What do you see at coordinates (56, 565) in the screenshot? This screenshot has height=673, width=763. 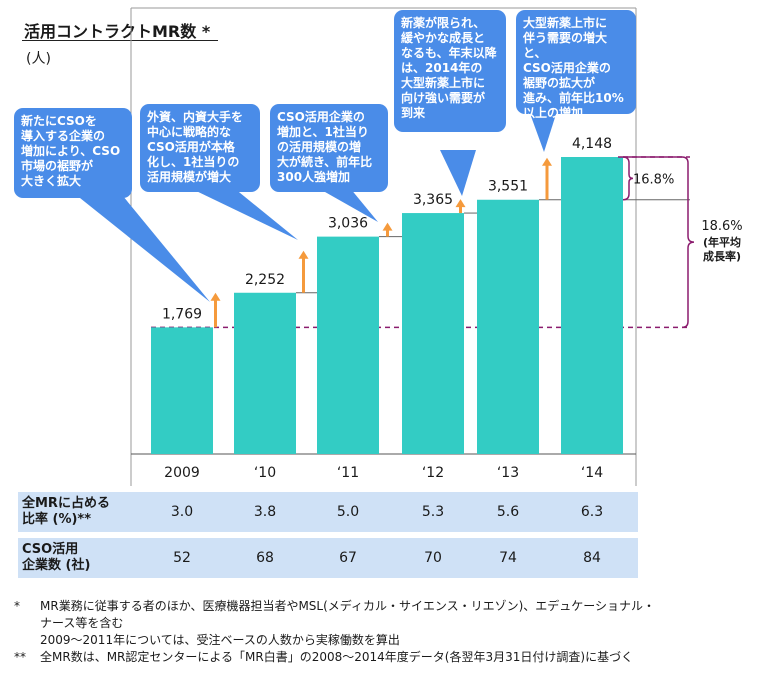 I see `table-row-header-line: 企業数 (社)` at bounding box center [56, 565].